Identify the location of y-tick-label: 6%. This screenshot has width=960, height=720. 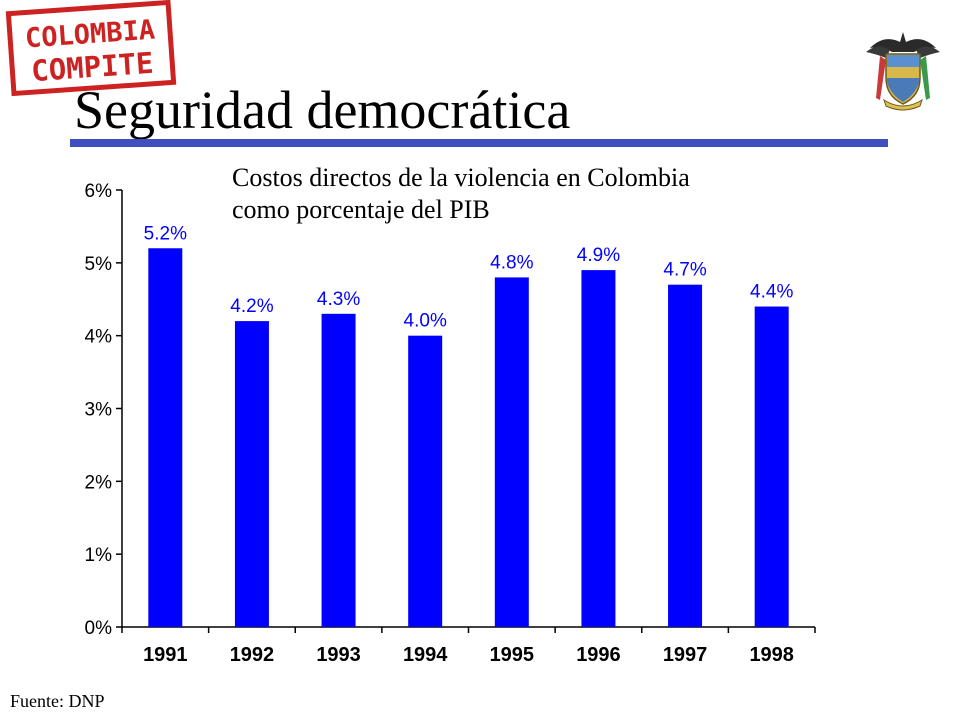
(99, 191).